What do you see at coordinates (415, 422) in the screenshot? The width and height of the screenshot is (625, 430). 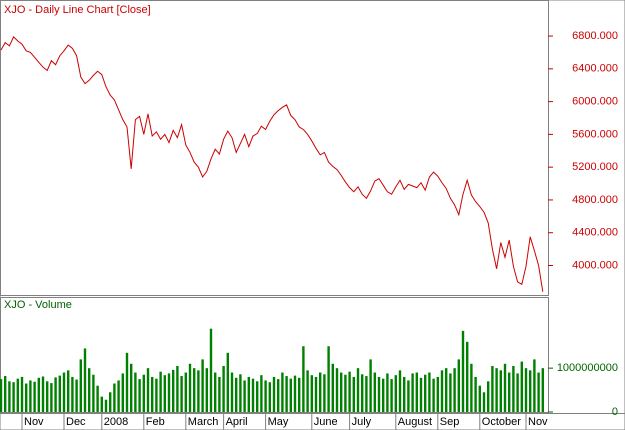 I see `x-tick-label: August` at bounding box center [415, 422].